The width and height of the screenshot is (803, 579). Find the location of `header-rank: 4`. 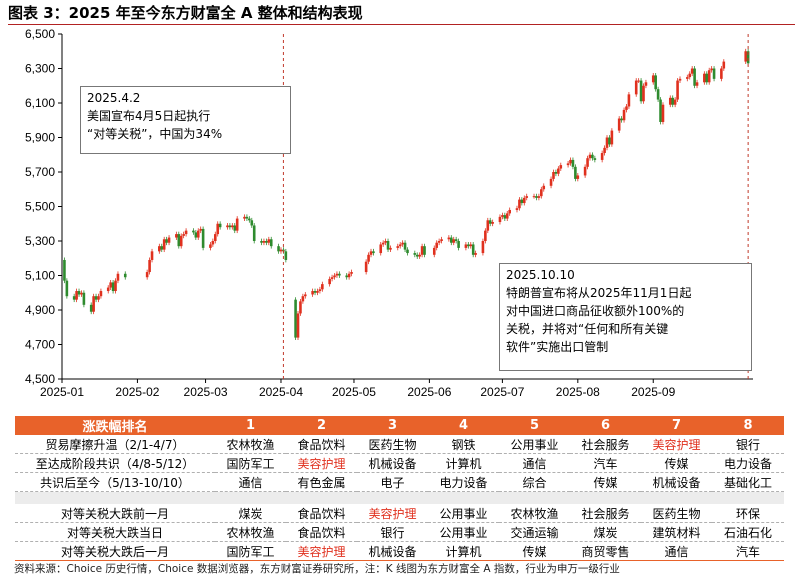

header-rank: 4 is located at coordinates (463, 425).